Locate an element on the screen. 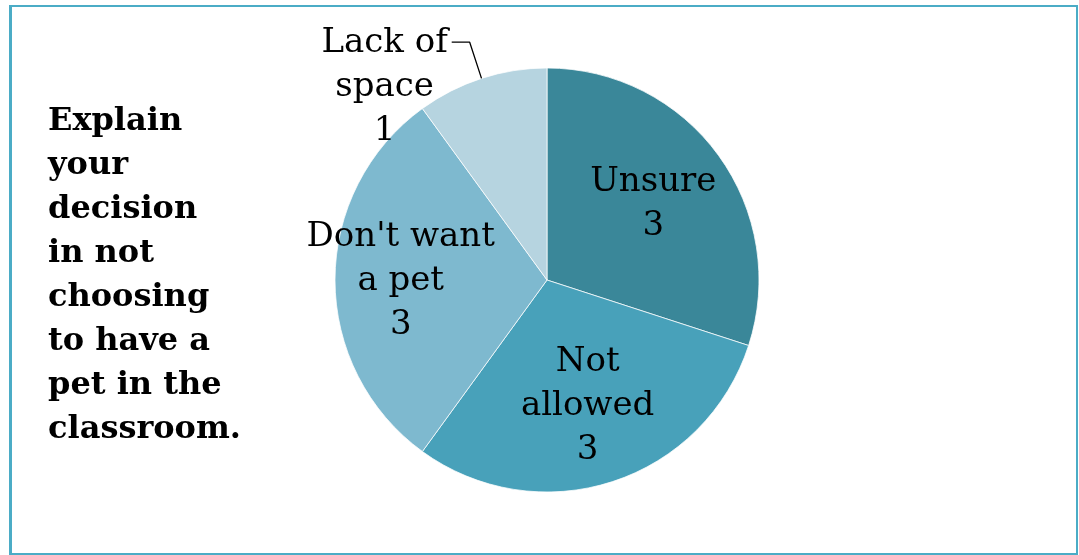 The image size is (1079, 555). slice-label: Lack of space is located at coordinates (386, 62).